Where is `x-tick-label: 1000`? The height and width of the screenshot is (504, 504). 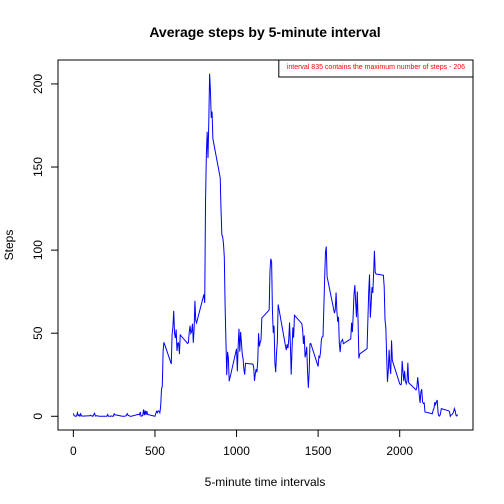 x-tick-label: 1000 is located at coordinates (236, 451).